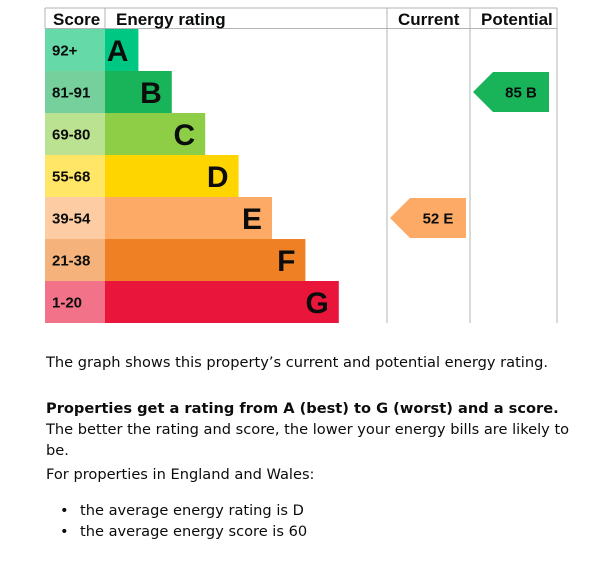 The height and width of the screenshot is (575, 612). I want to click on score-cell-e, so click(75, 218).